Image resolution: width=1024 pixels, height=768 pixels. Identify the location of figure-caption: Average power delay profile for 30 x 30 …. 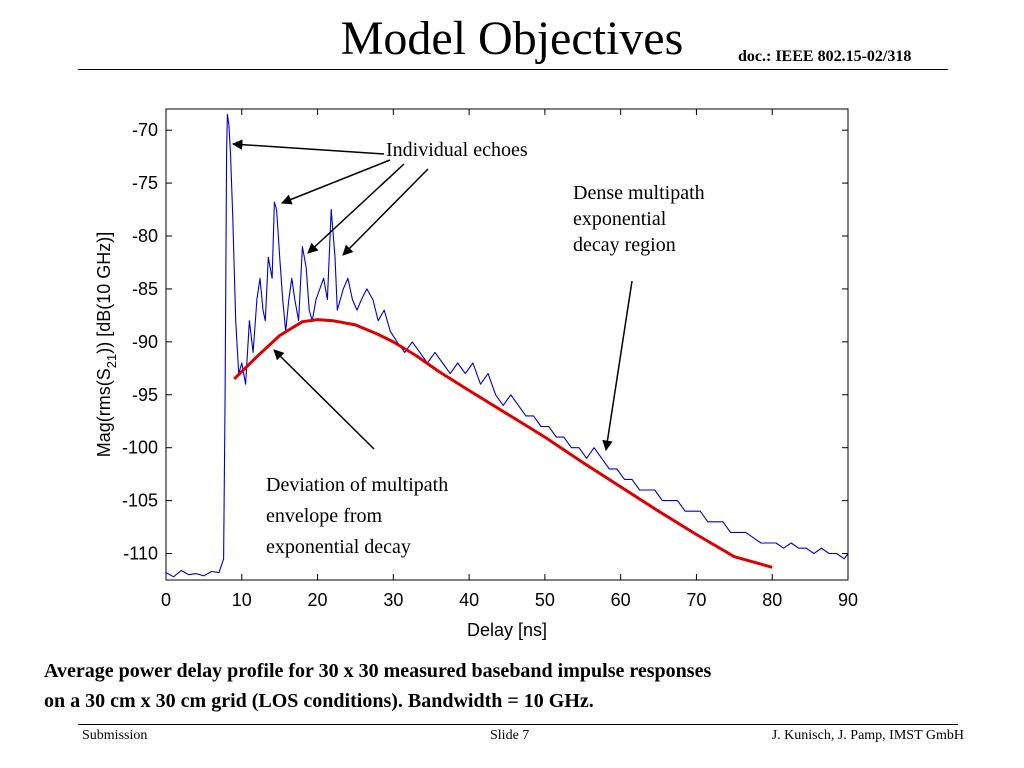
(494, 686).